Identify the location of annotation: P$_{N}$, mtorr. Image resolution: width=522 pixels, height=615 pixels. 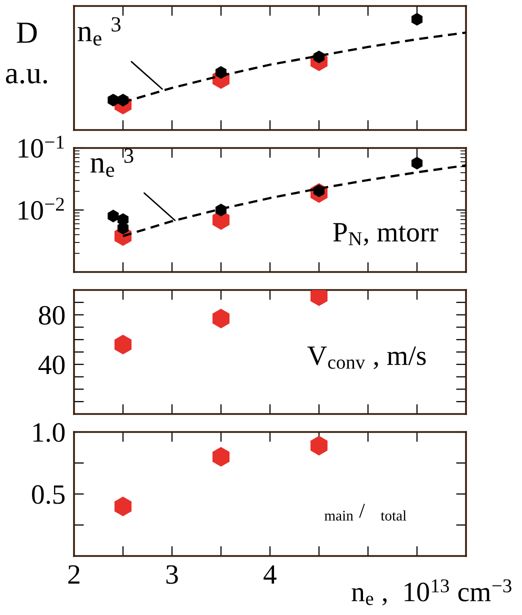
(385, 234).